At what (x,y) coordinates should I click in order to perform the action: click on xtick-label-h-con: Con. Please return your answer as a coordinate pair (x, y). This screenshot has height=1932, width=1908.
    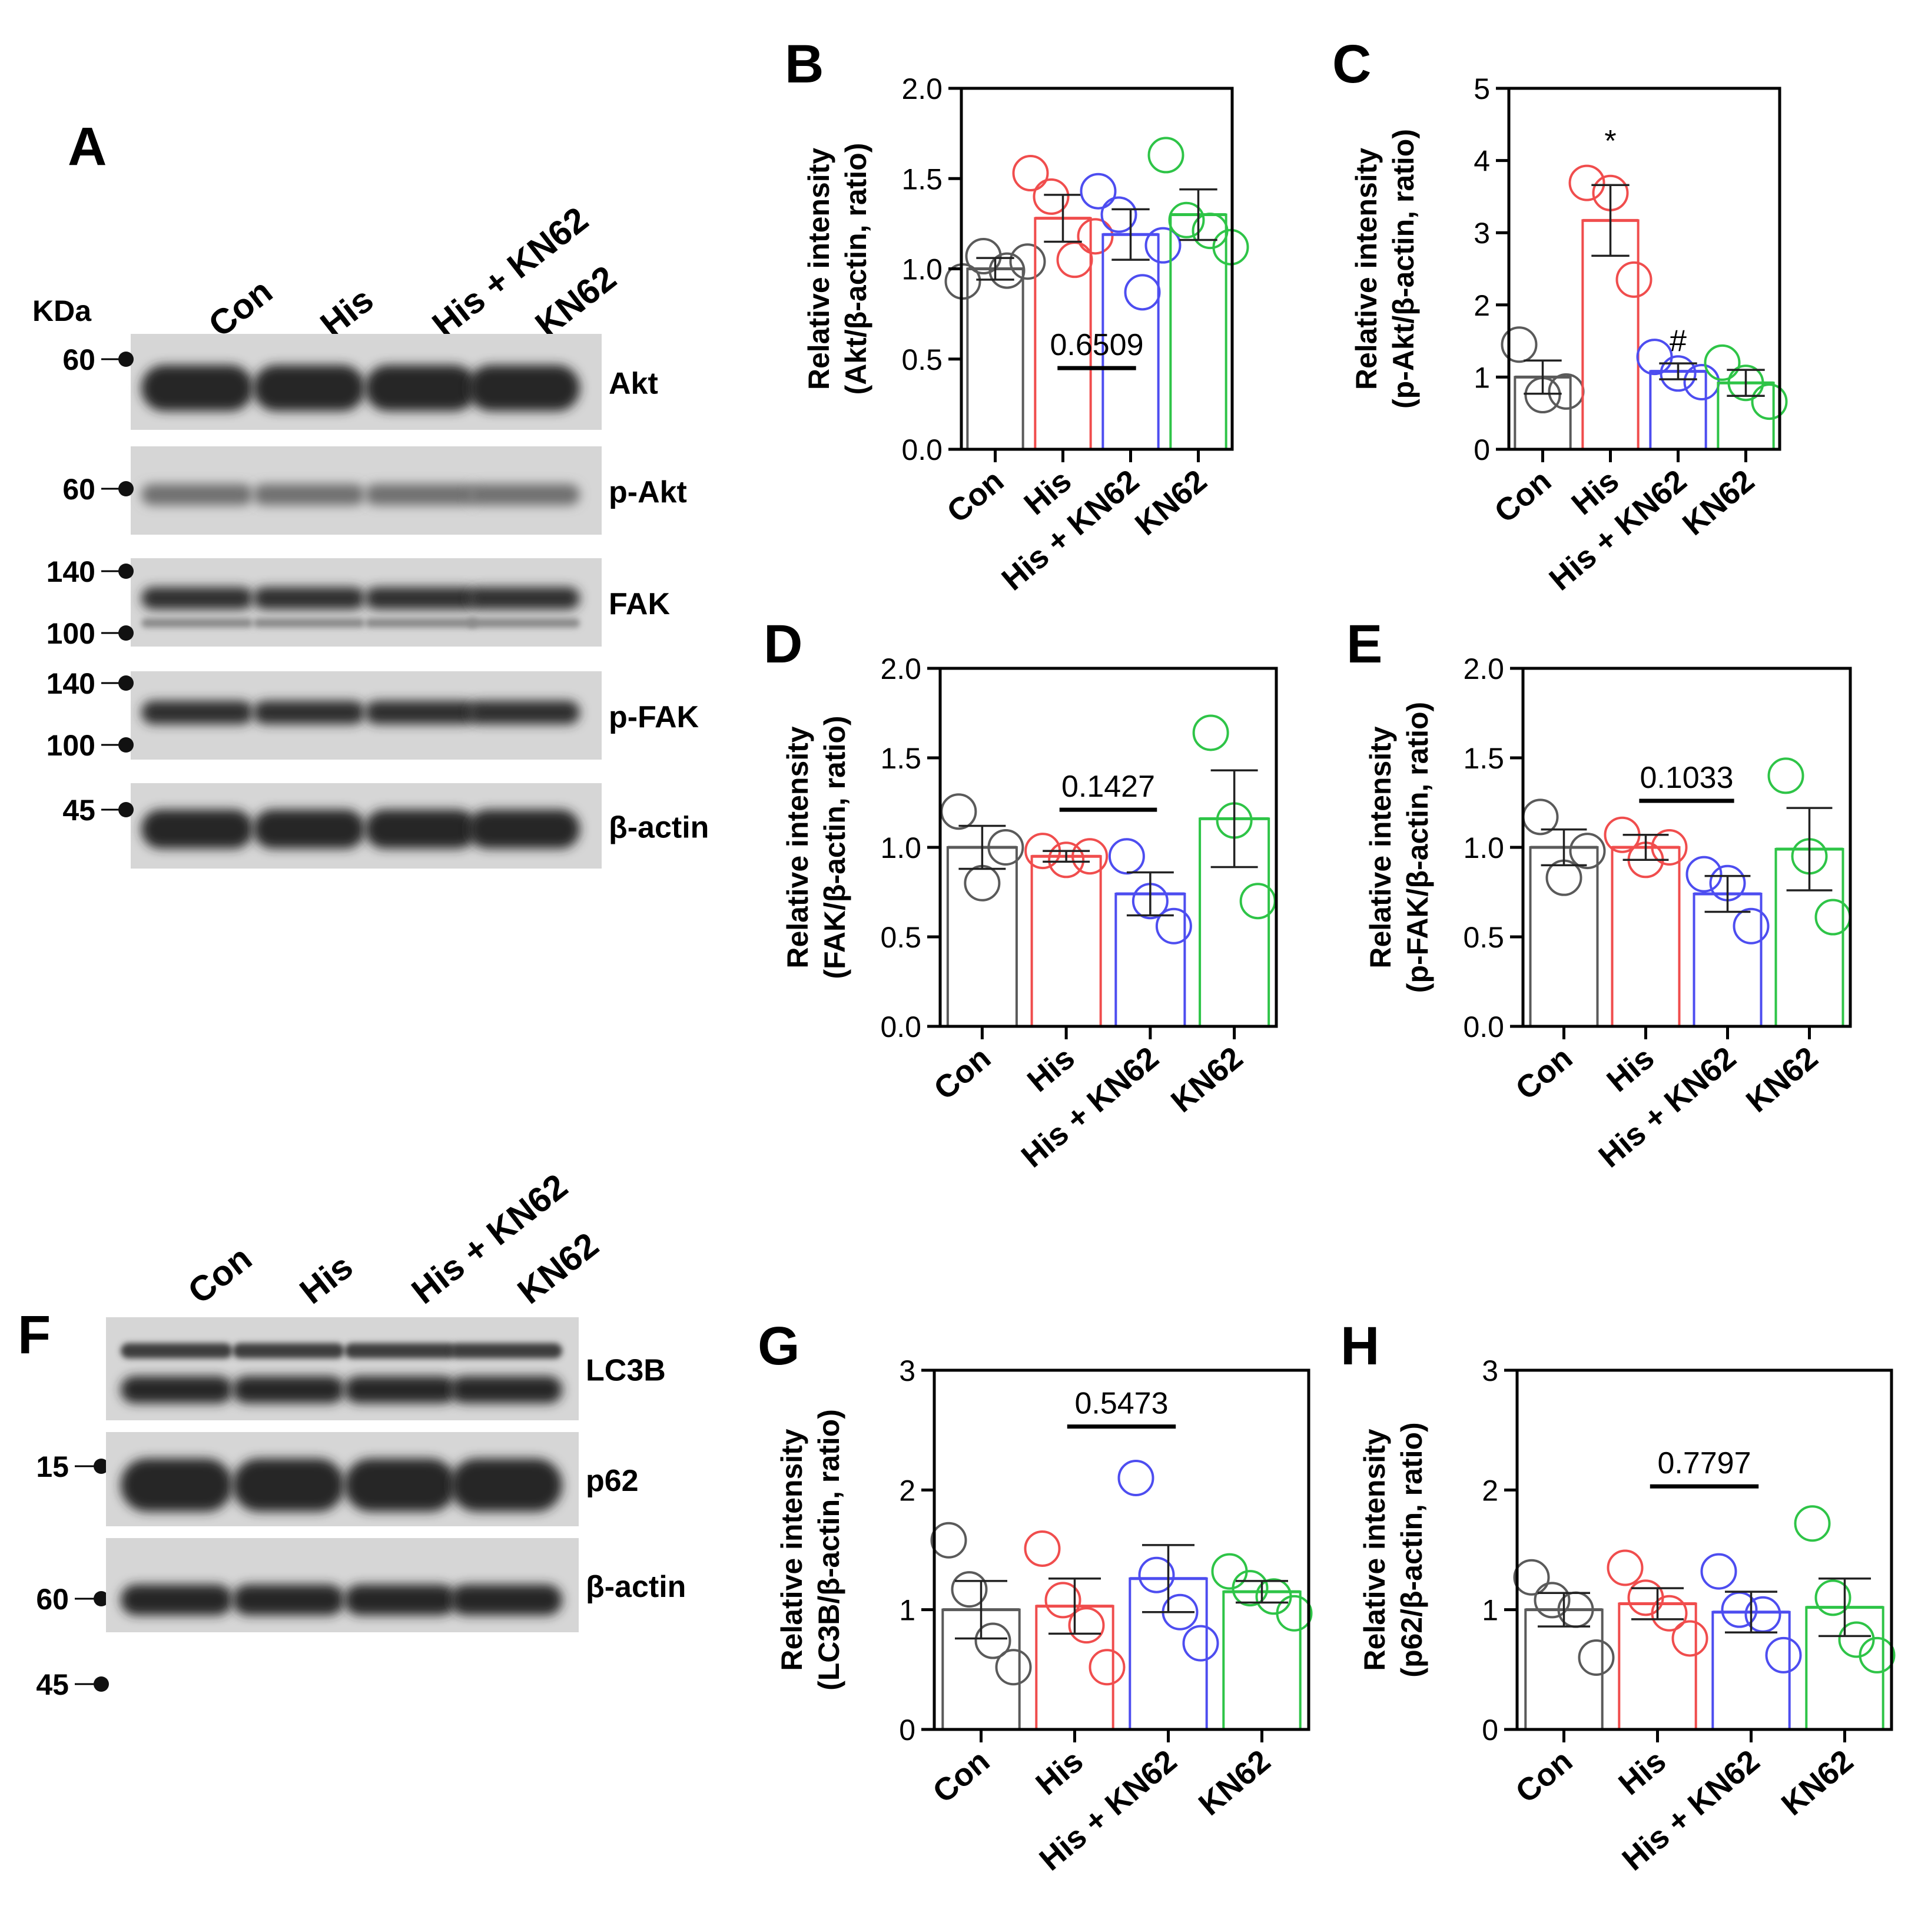
    Looking at the image, I should click on (1544, 1776).